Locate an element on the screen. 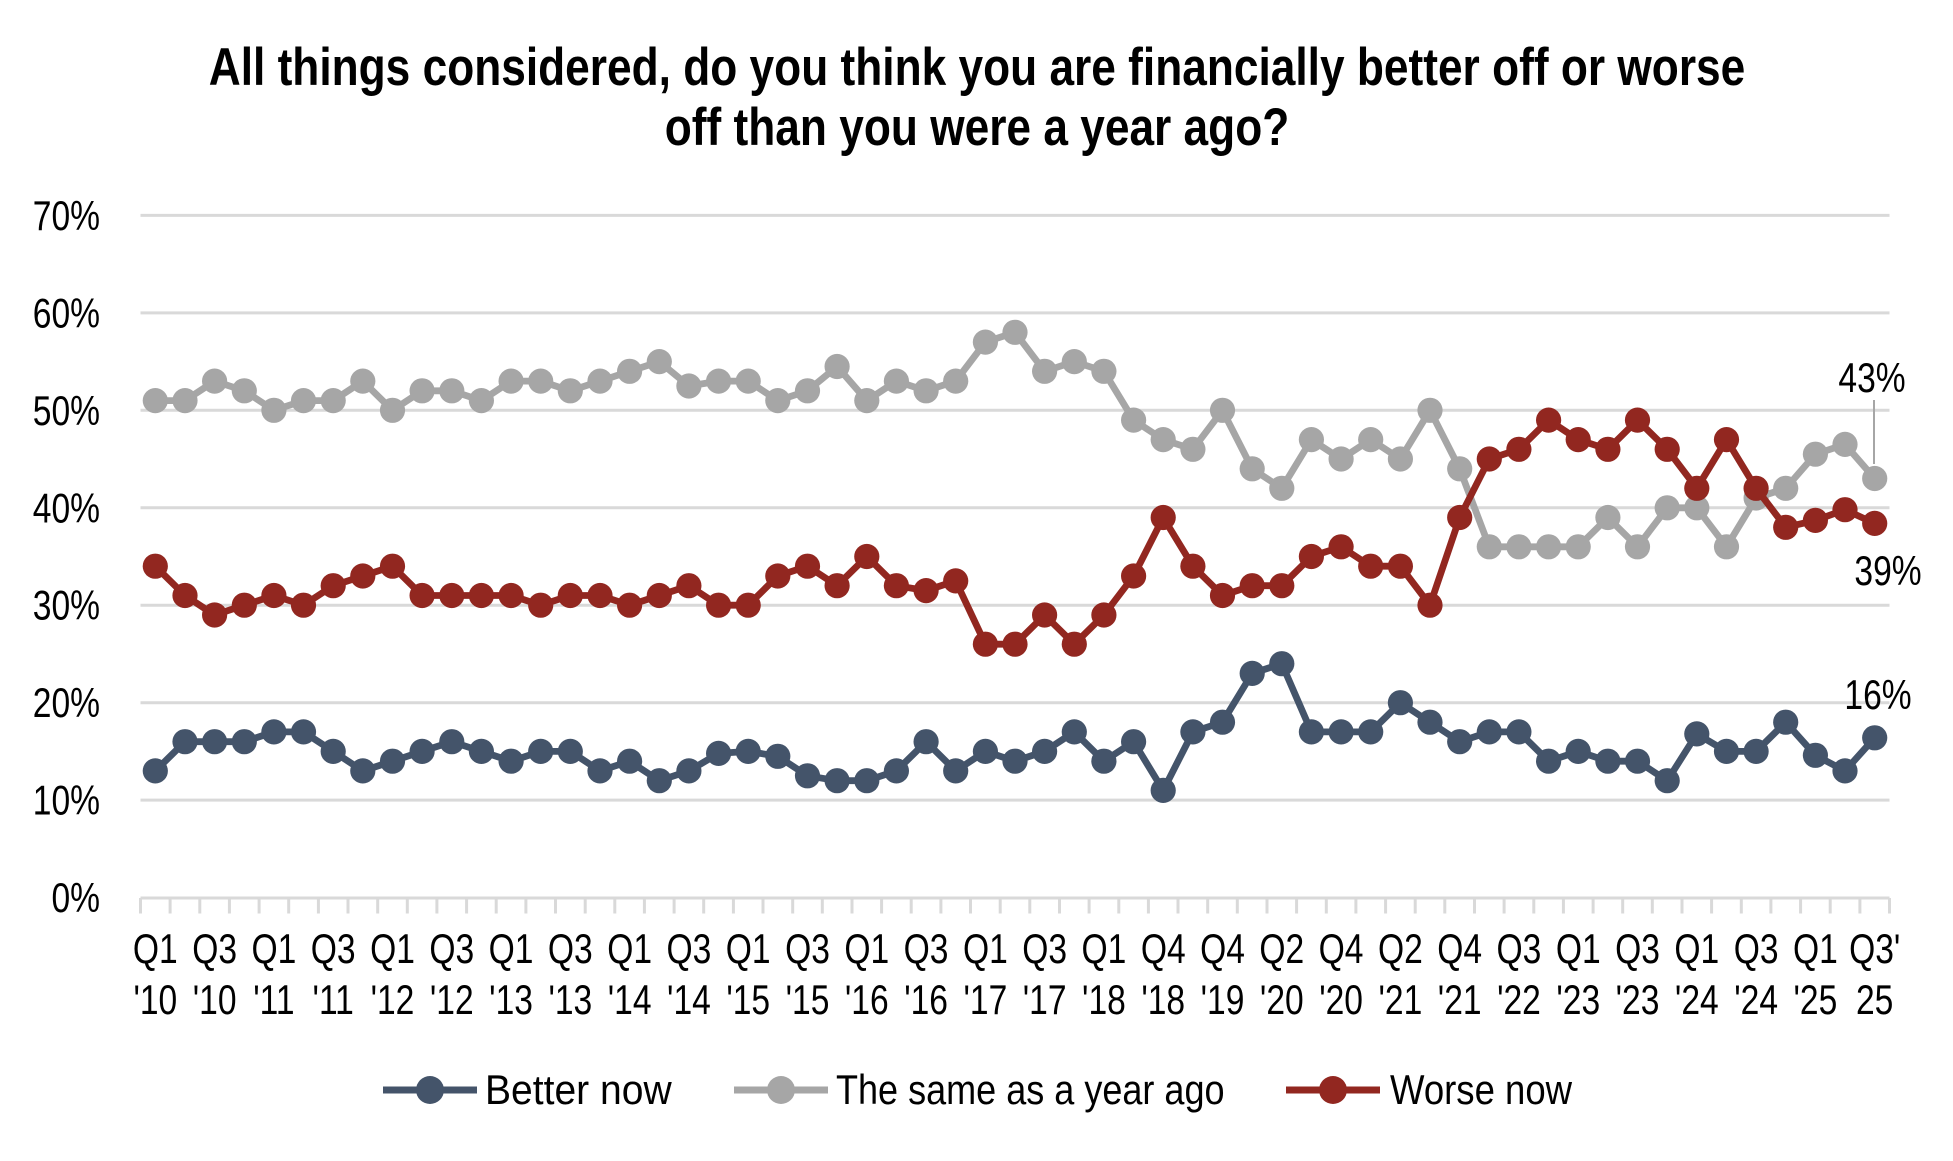 This screenshot has width=1953, height=1161. svg-text: Q3' is located at coordinates (1874, 950).